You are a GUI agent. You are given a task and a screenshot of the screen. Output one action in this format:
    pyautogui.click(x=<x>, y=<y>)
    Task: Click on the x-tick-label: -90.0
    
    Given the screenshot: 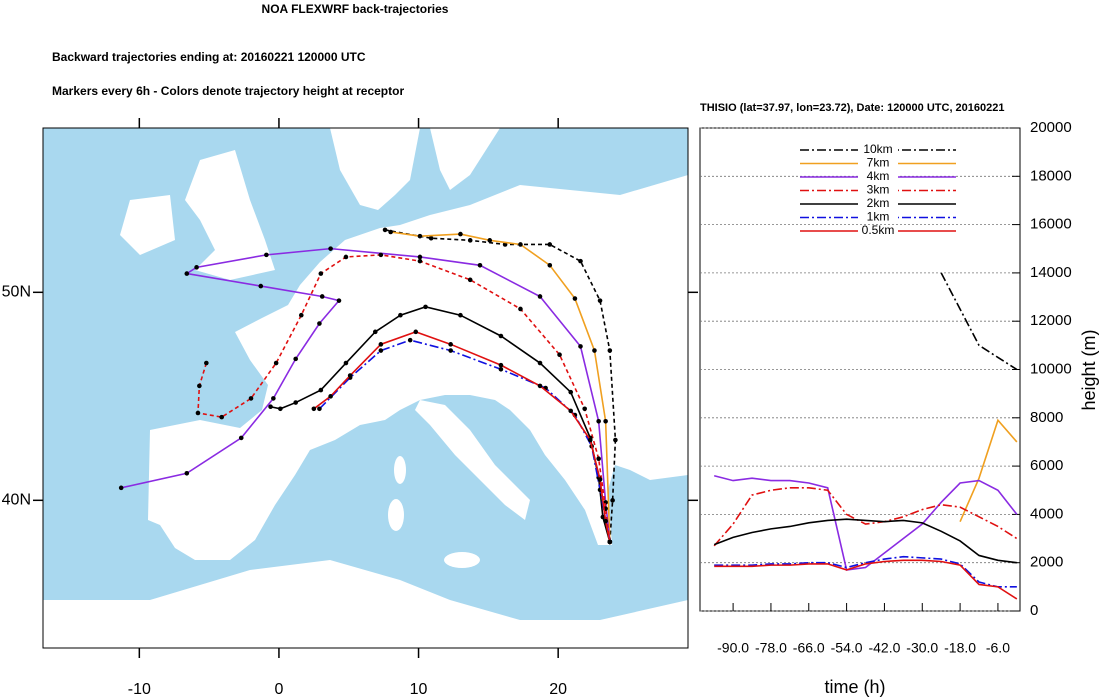 What is the action you would take?
    pyautogui.click(x=733, y=648)
    